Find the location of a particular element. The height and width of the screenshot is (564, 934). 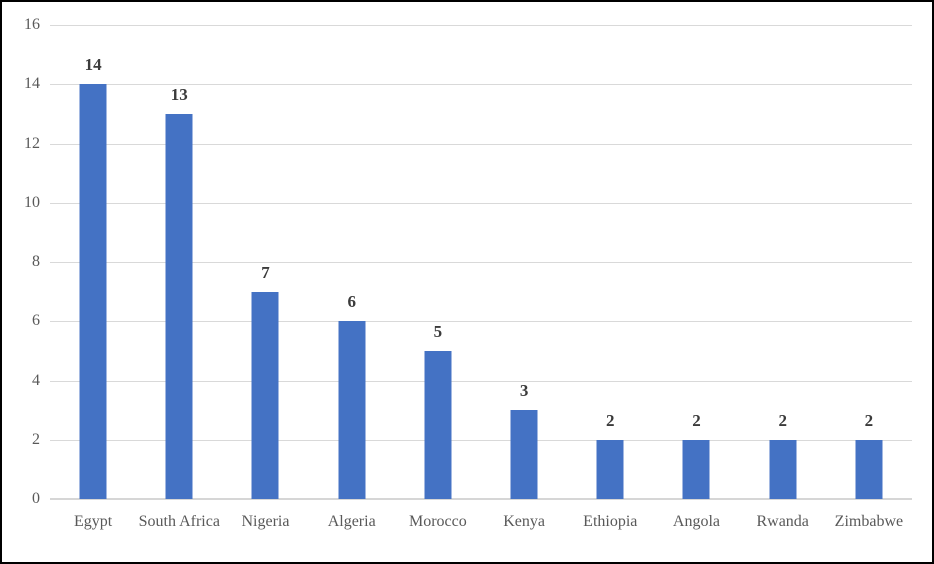

bar-slot-nigeria: 7 is located at coordinates (265, 262).